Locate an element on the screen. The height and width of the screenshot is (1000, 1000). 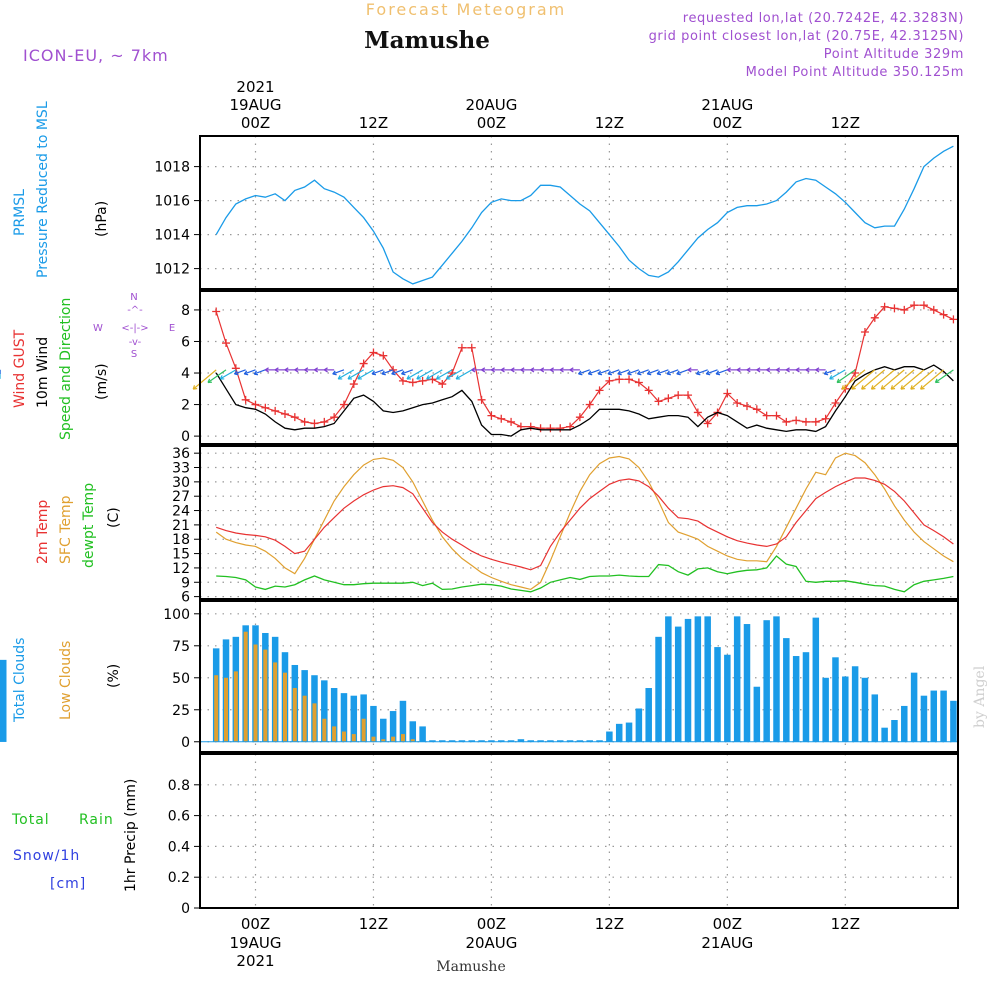
bottom-time-axis: 00Z 12Z 00Z 12Z 00Z 12Z 19AUG 20AUG 21AUG 2021 is located at coordinates (545, 942).